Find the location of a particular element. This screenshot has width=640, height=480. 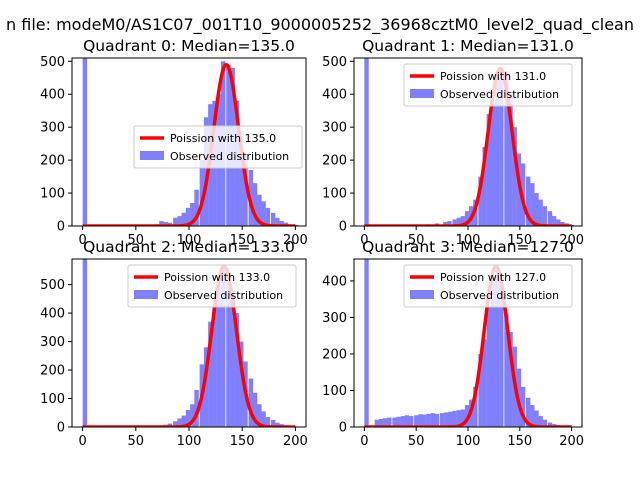

panel-title: Quadrant 3: Median=127.0 is located at coordinates (468, 247).